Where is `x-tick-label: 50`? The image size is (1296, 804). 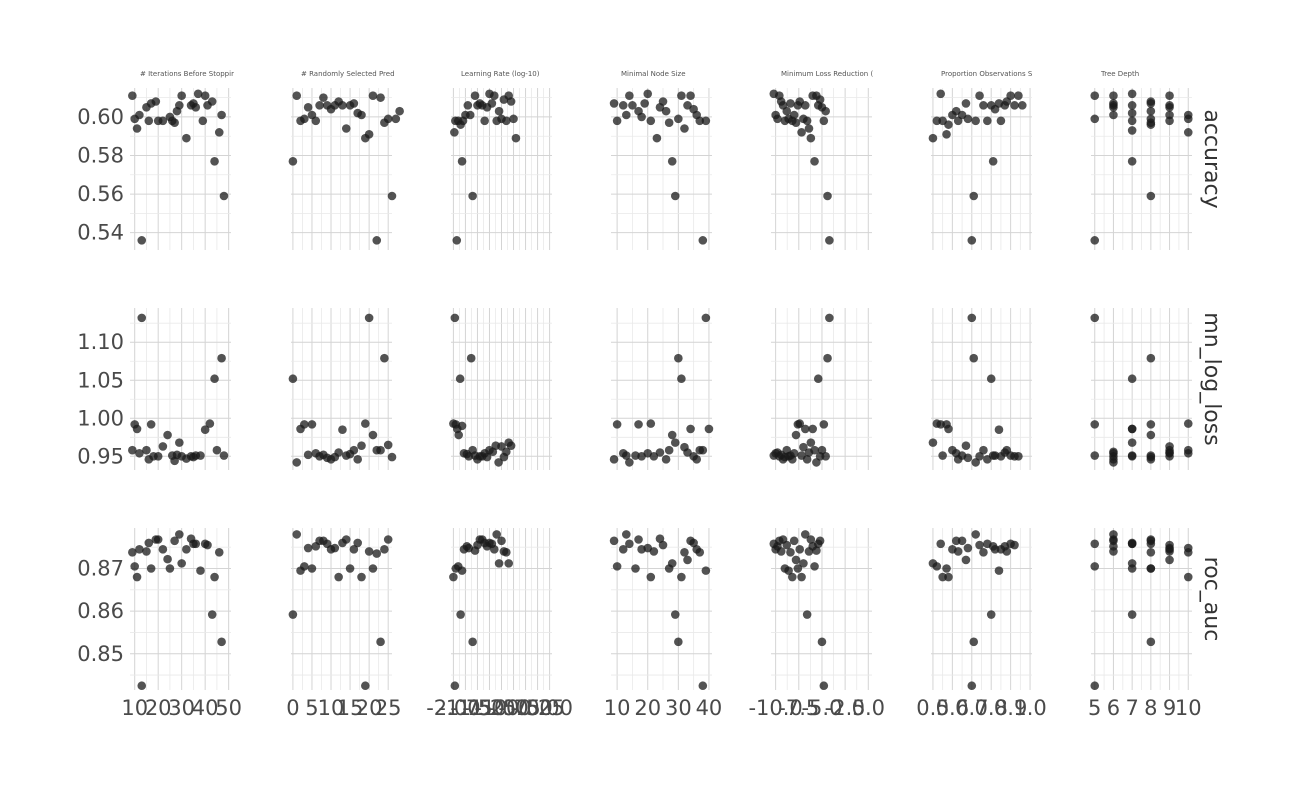 x-tick-label: 50 is located at coordinates (228, 708).